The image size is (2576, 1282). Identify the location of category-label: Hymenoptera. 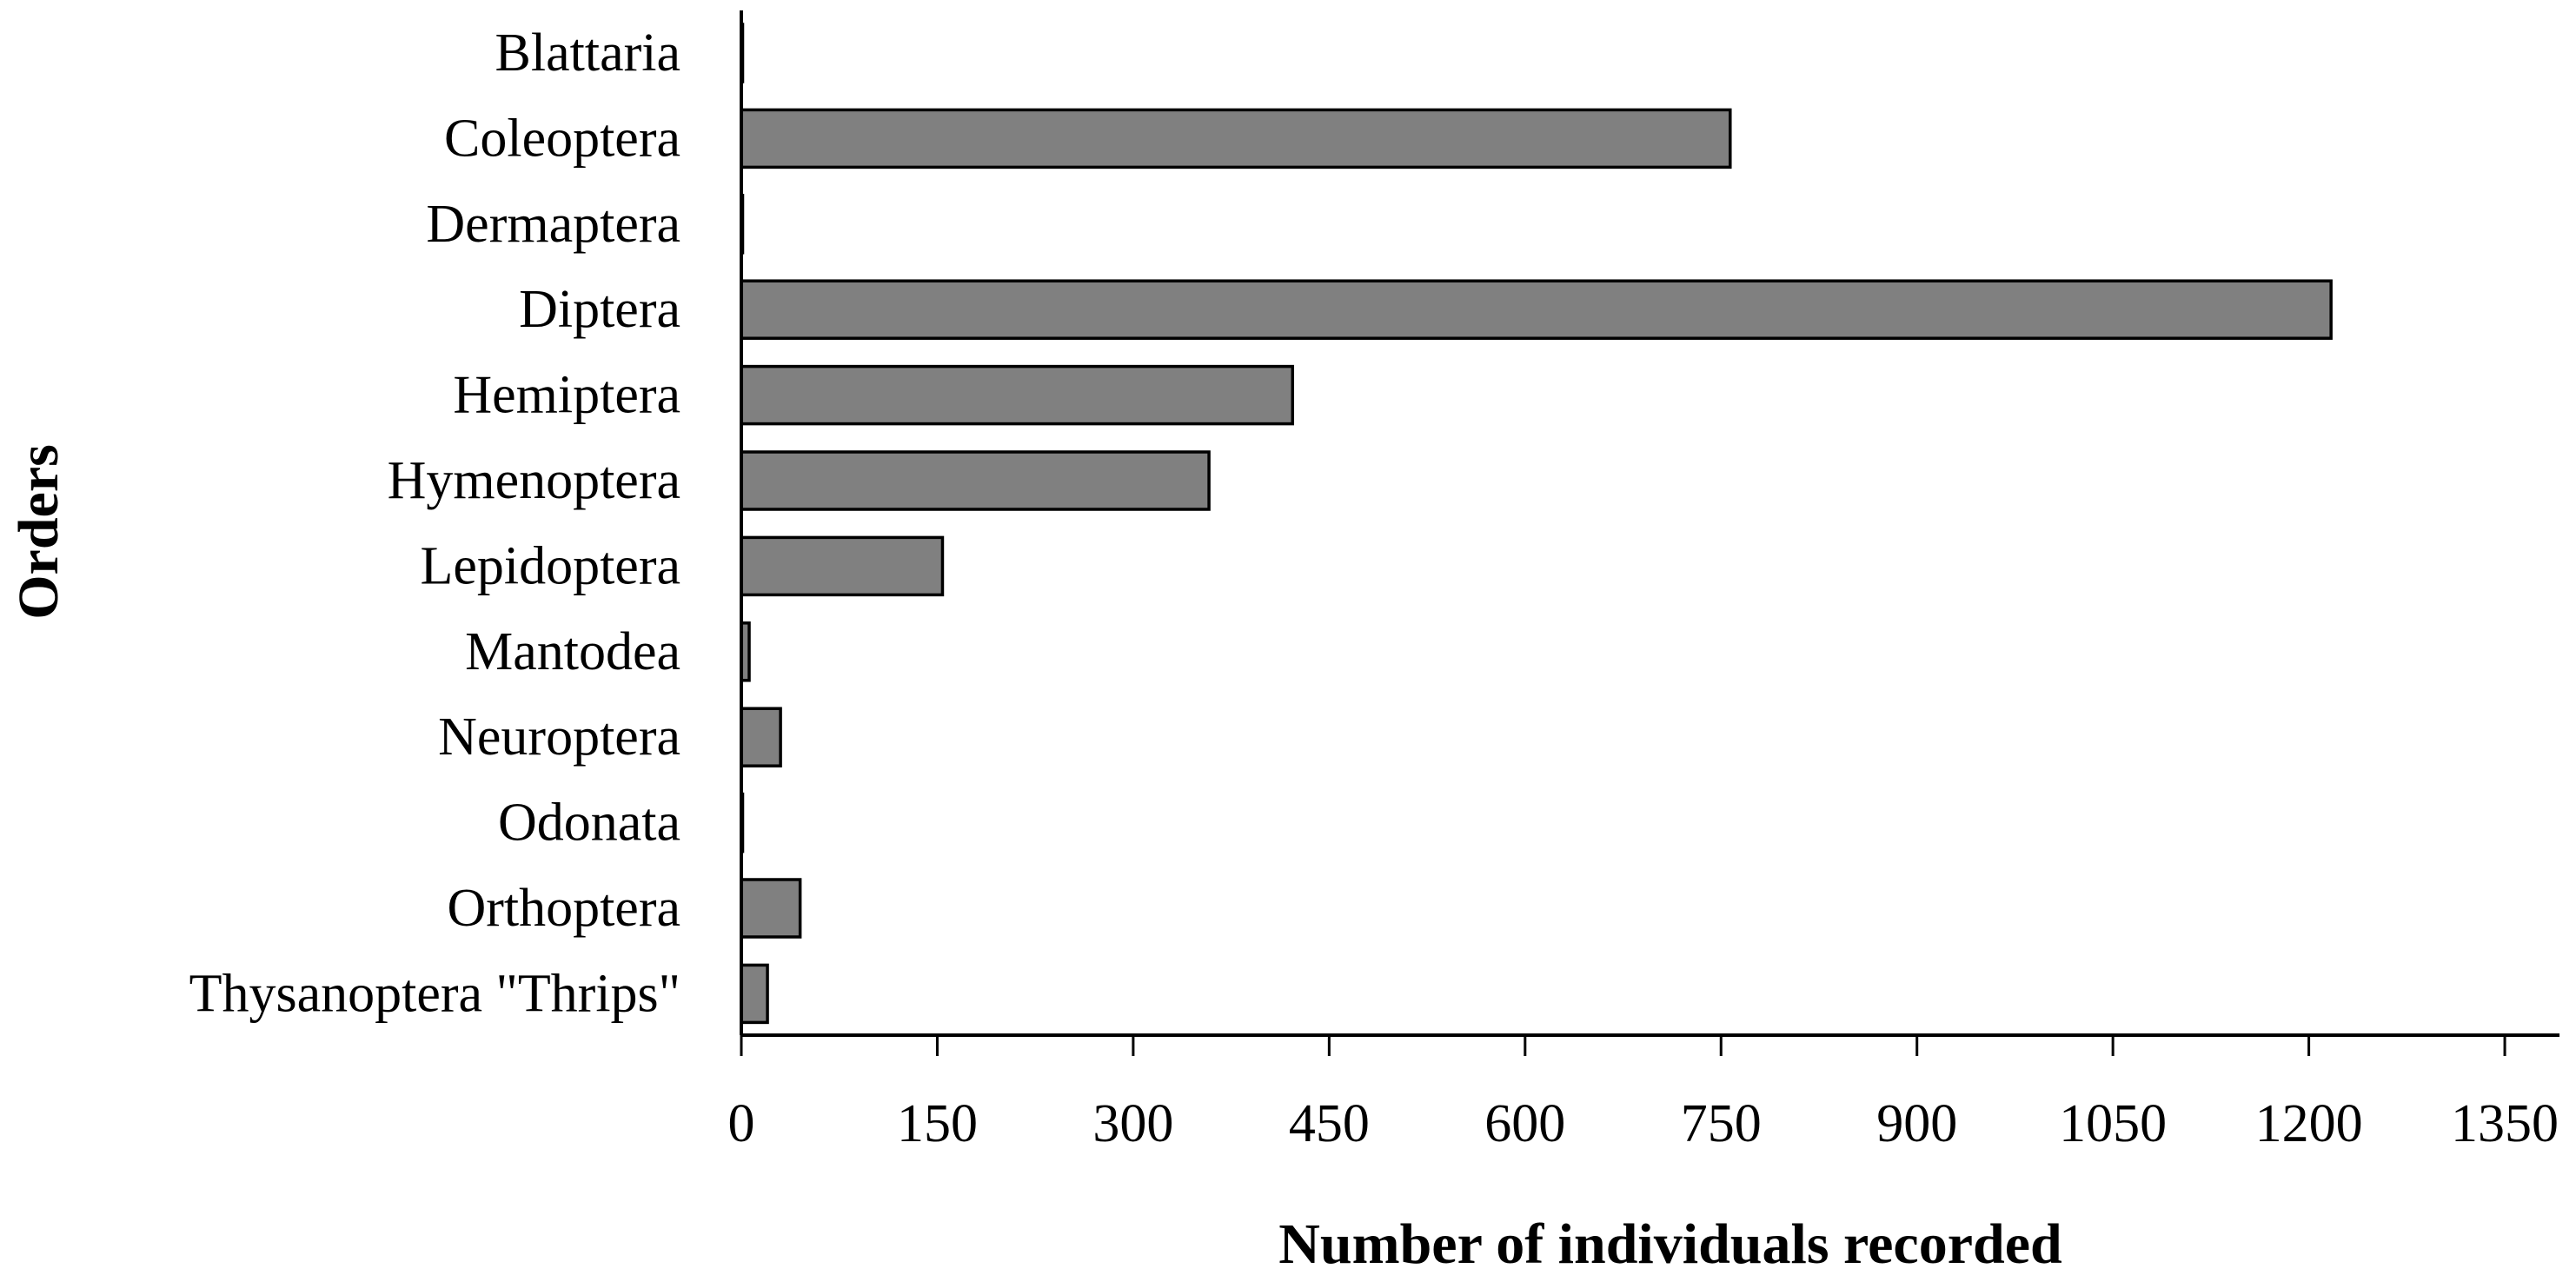
(534, 480).